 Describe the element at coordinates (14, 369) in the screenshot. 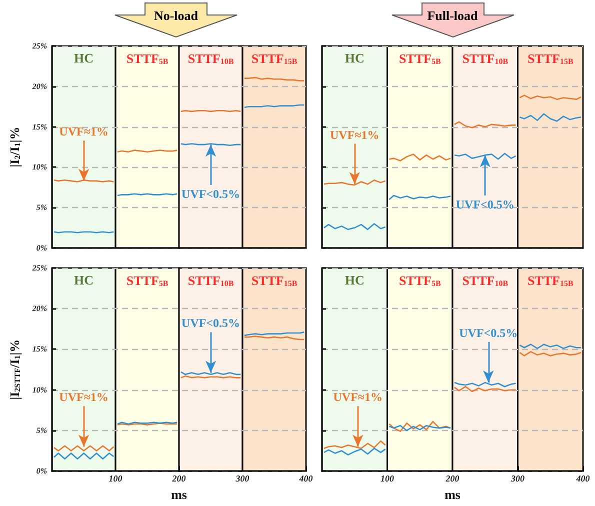

I see `y-axis-title: |I2STTF/I1|%` at that location.